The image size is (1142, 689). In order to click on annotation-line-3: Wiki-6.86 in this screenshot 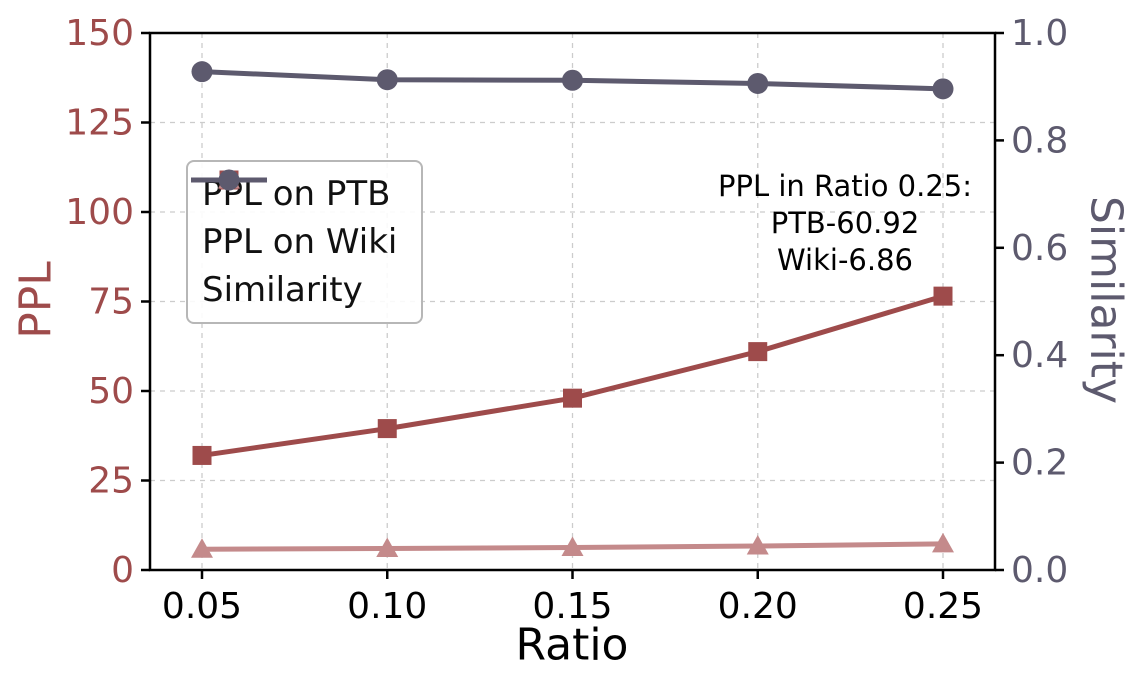, I will do `click(845, 260)`.